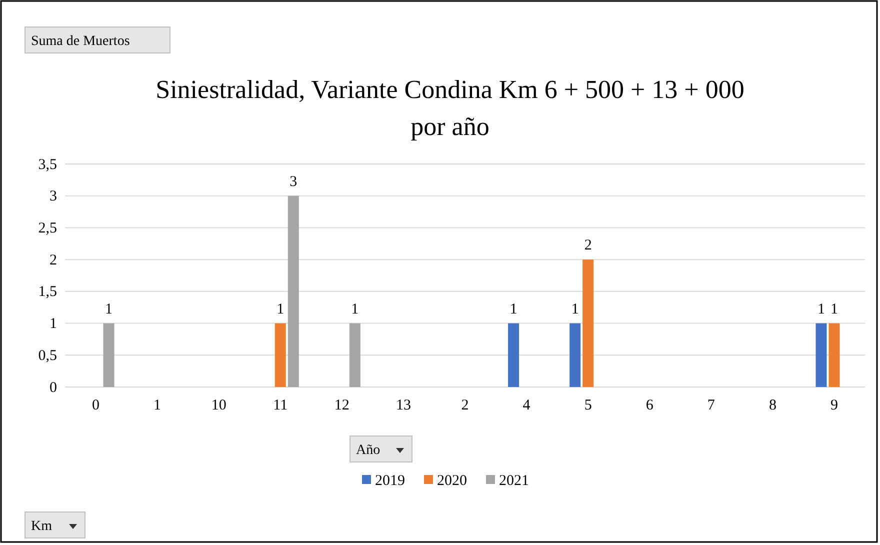  Describe the element at coordinates (80, 41) in the screenshot. I see `text: Suma de Muertos` at that location.